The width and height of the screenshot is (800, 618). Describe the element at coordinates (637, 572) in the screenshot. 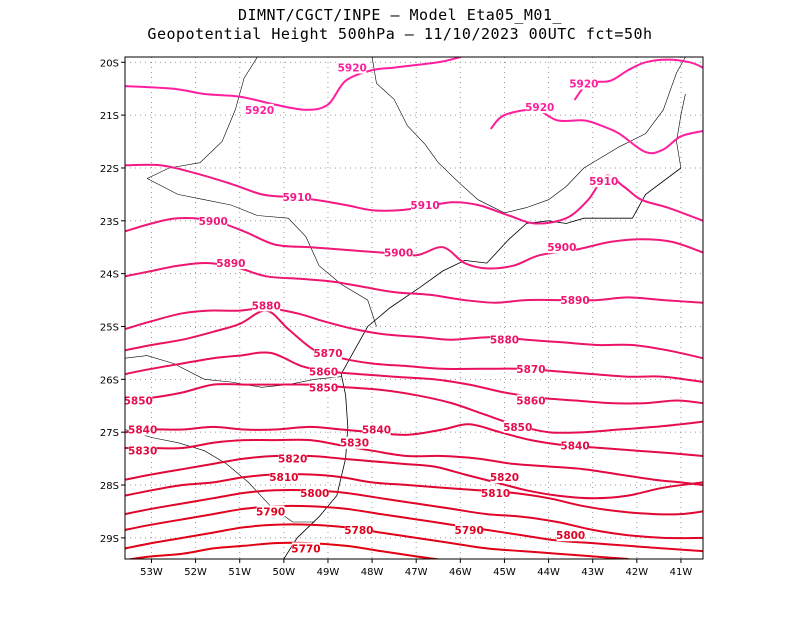

I see `lon-tick-label: 42W` at that location.